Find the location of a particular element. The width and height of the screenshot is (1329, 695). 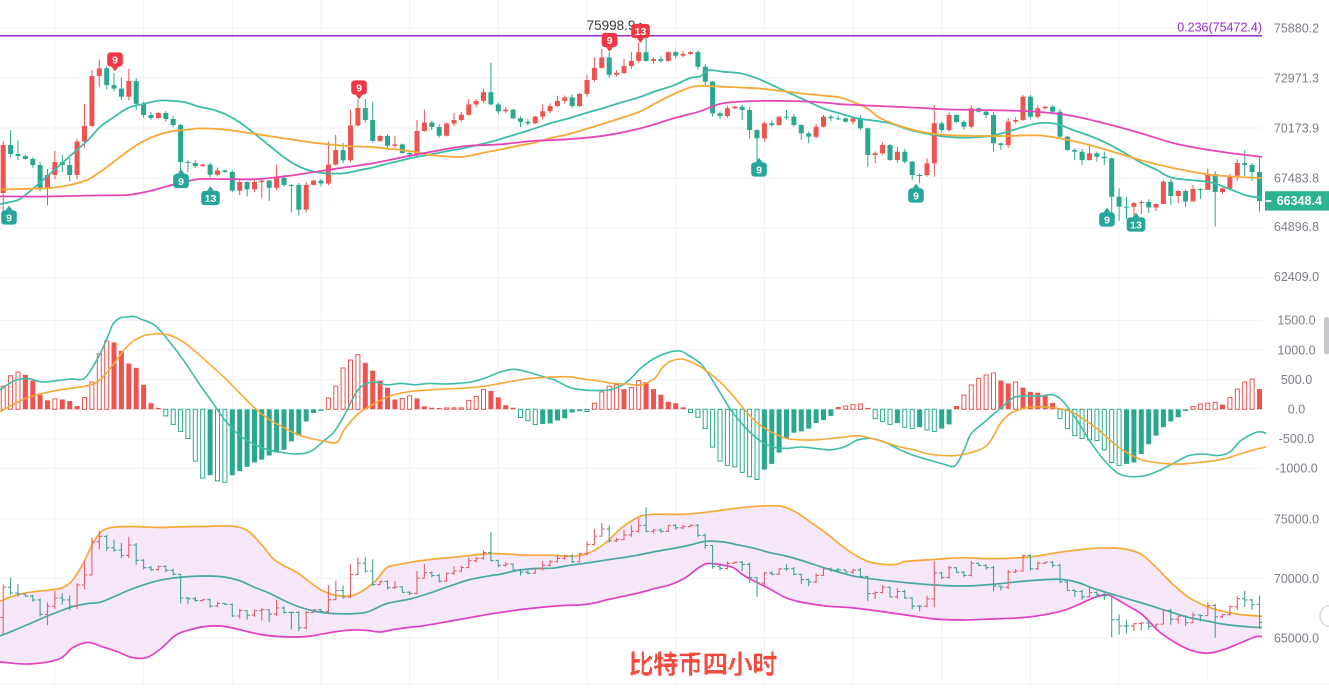

svg-text: 1000.0 is located at coordinates (1296, 350).